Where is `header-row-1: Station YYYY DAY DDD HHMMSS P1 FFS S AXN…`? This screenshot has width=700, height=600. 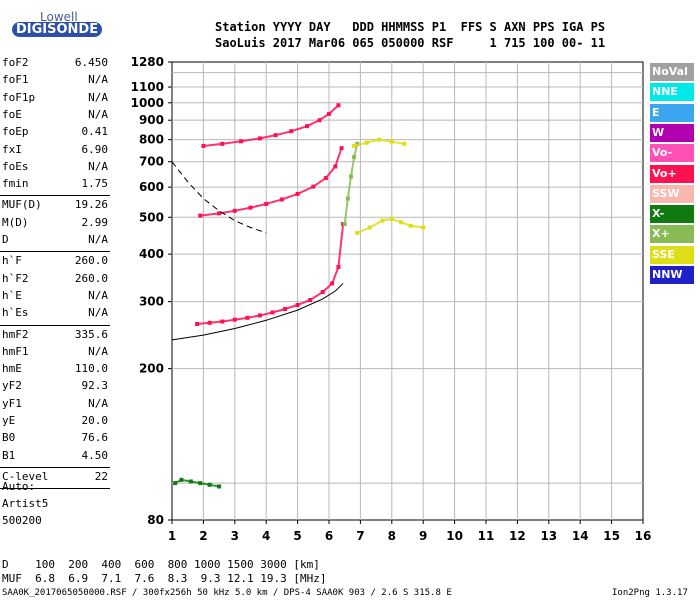 header-row-1: Station YYYY DAY DDD HHMMSS P1 FFS S AXN… is located at coordinates (410, 27).